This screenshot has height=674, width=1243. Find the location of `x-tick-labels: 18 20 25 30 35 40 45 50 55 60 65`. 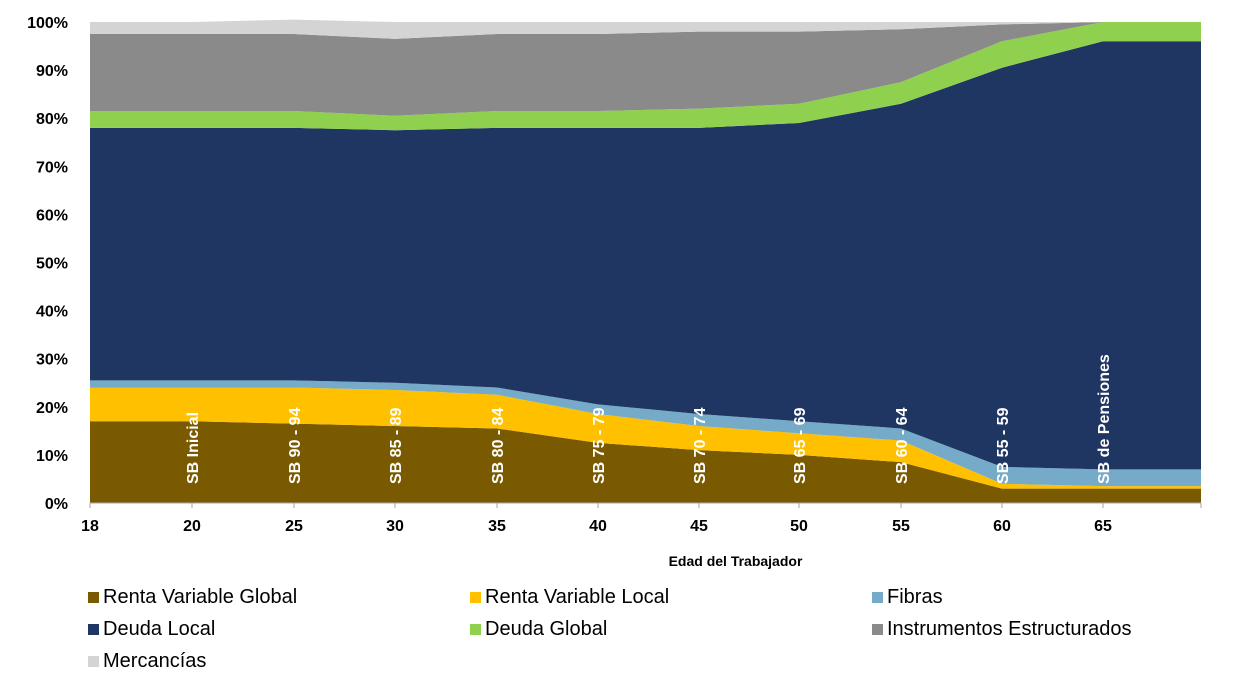

x-tick-labels: 18 20 25 30 35 40 45 50 55 60 65 is located at coordinates (641, 519).